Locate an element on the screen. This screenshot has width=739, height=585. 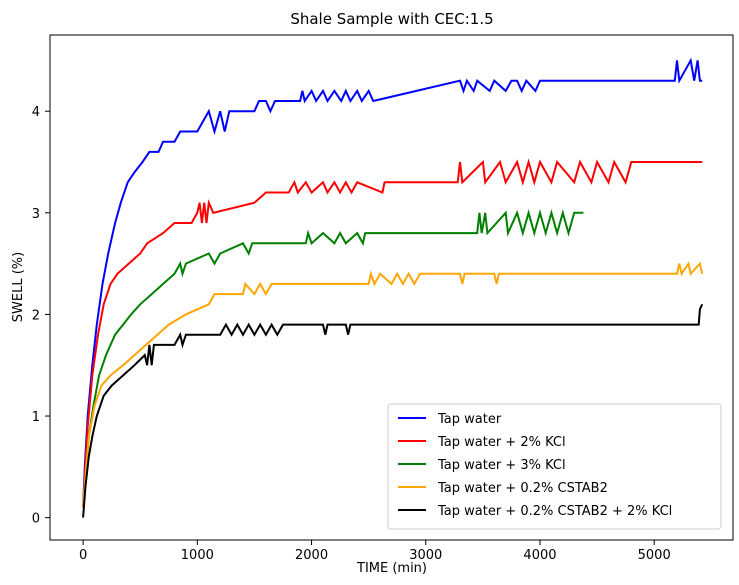
legend-label: Tap water is located at coordinates (469, 419).